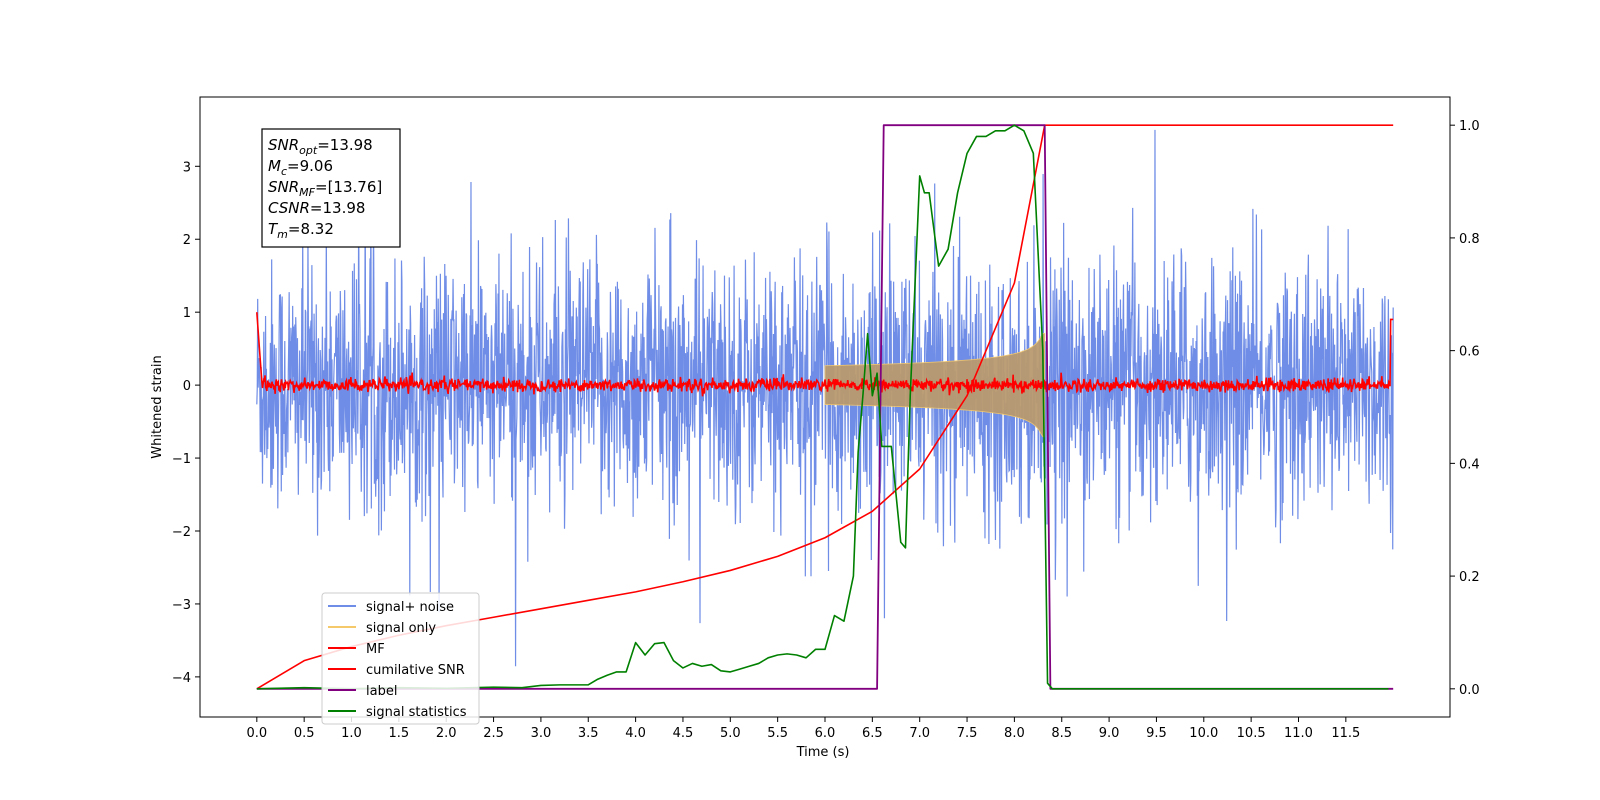 This screenshot has width=1600, height=800. Describe the element at coordinates (186, 423) in the screenshot. I see `y-axis: 3 2 1 0 −1 −2 −3 −4` at that location.